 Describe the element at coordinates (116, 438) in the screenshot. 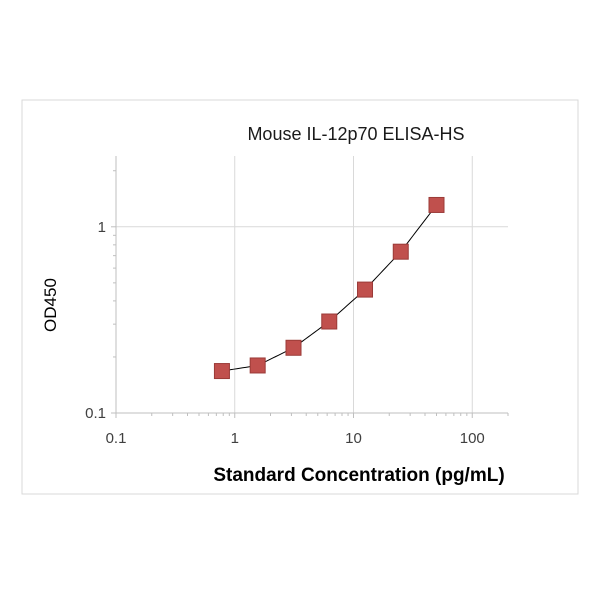

I see `x-tick-label: 0.1` at that location.